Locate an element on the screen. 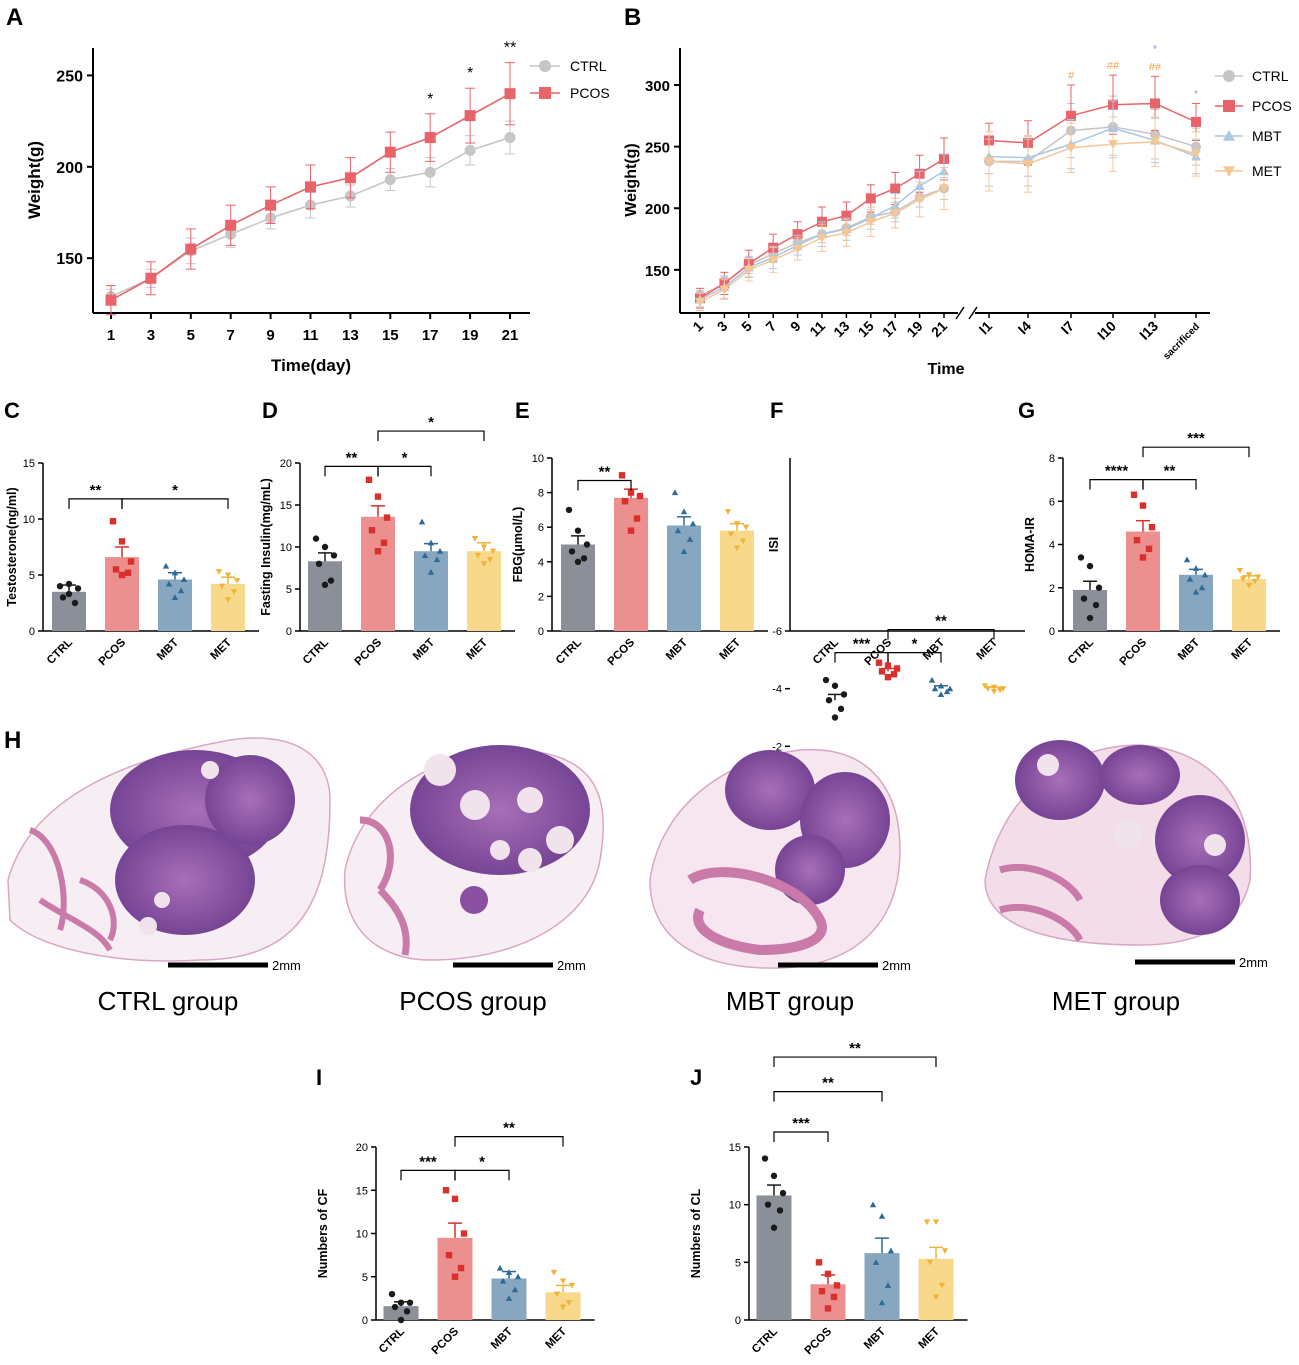  caption-pcos-group: PCOS group is located at coordinates (472, 1001).